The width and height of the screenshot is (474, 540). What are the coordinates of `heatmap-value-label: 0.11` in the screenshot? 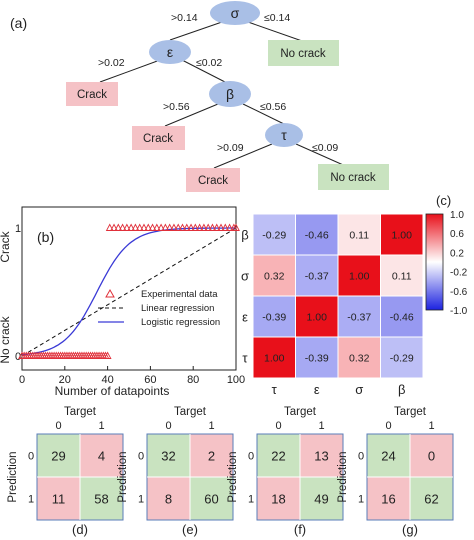 It's located at (359, 236).